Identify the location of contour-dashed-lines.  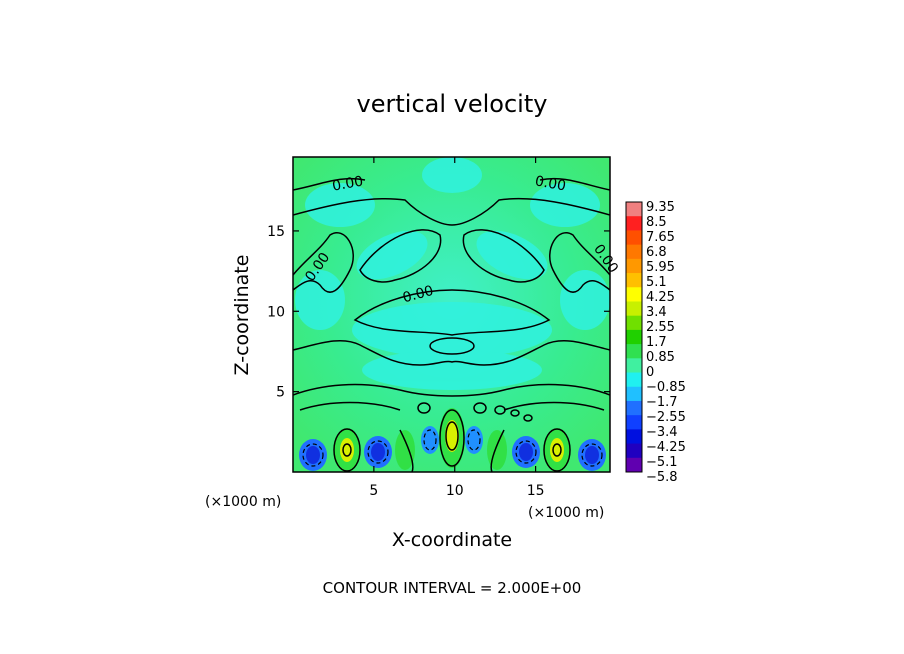
(452, 448).